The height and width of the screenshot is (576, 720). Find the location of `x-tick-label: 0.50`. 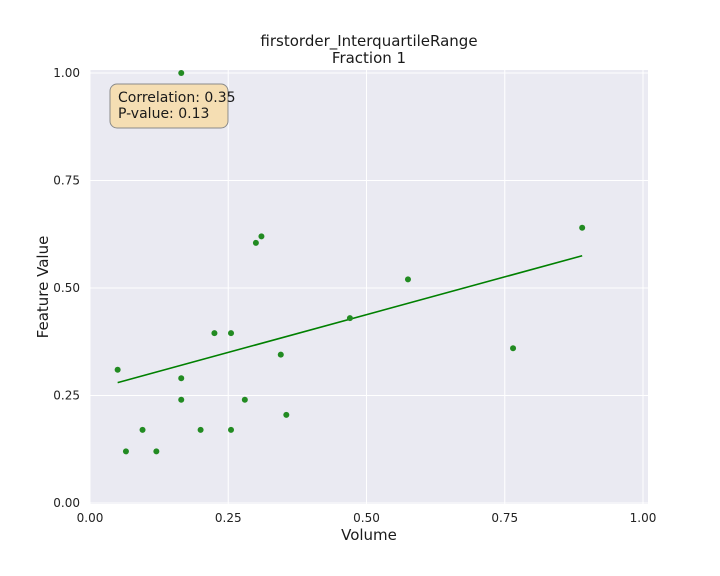

x-tick-label: 0.50 is located at coordinates (366, 518).